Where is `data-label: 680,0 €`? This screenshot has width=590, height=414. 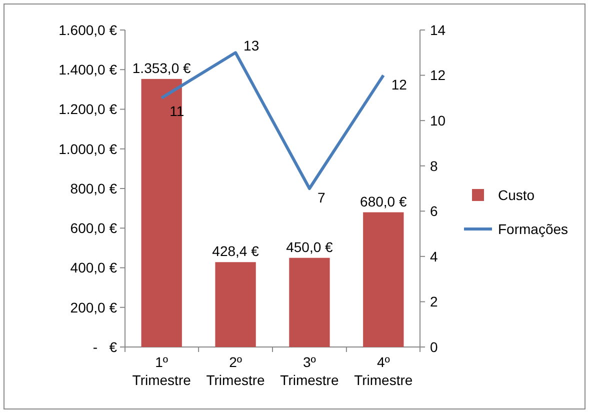 data-label: 680,0 € is located at coordinates (383, 201).